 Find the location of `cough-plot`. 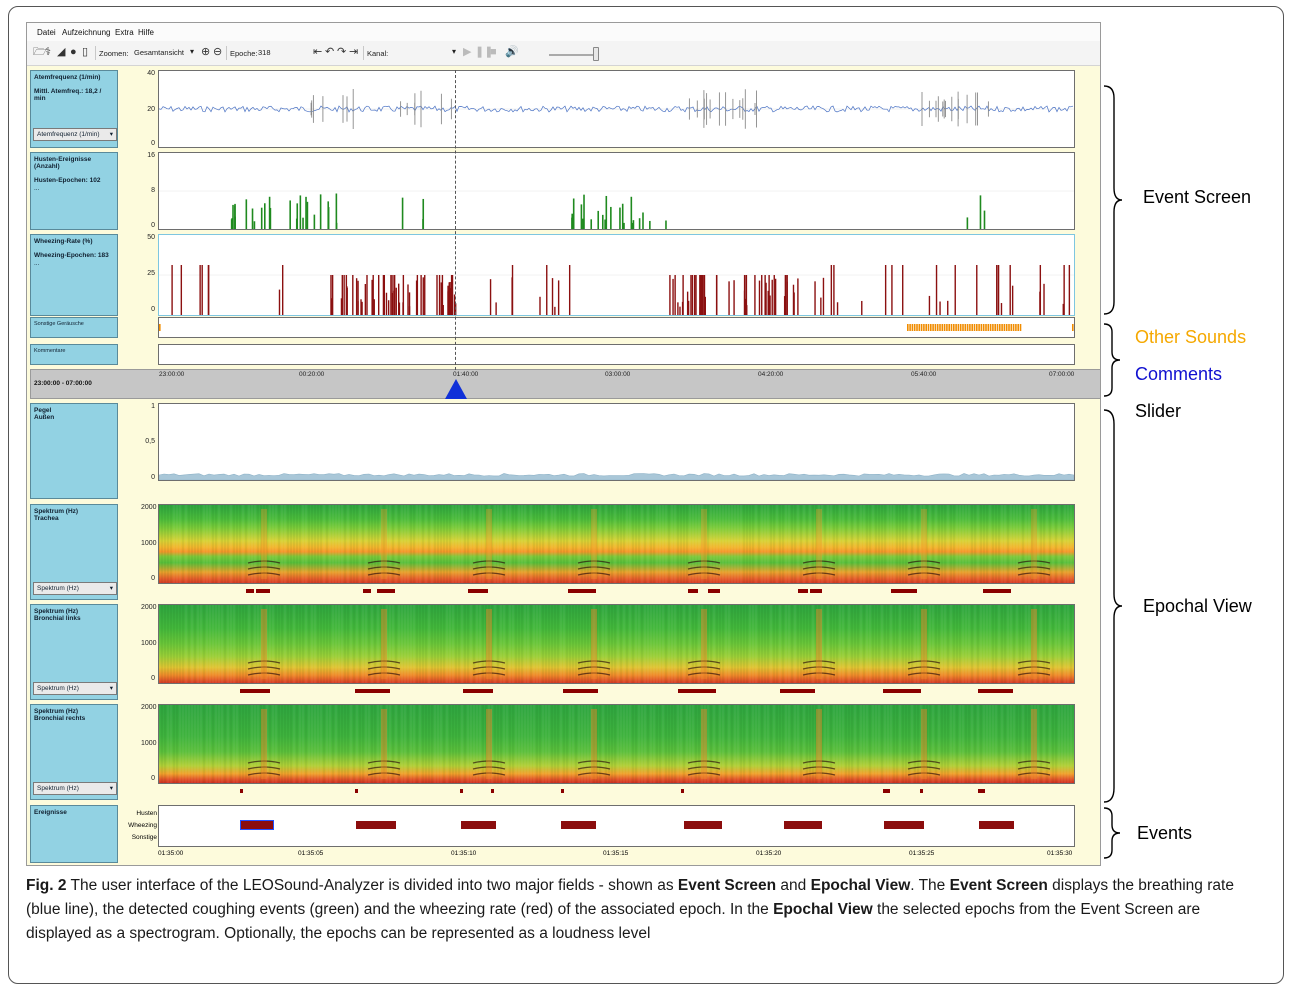

cough-plot is located at coordinates (616, 191).